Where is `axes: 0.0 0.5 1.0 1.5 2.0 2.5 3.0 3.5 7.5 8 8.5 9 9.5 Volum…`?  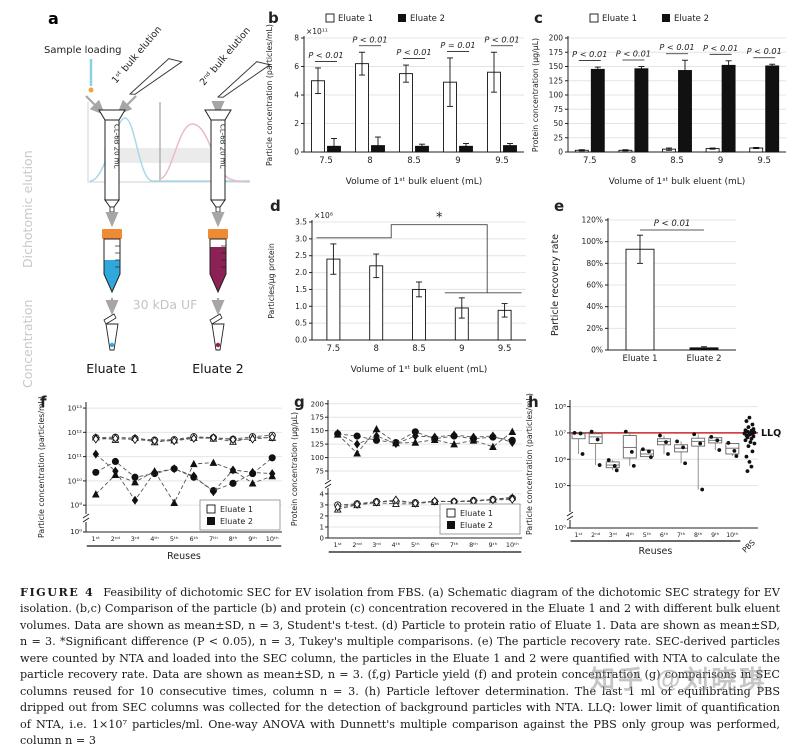
axes: 0.0 0.5 1.0 1.5 2.0 2.5 3.0 3.5 7.5 8 8.5 9 9.5 Volum… is located at coordinates (396, 293).